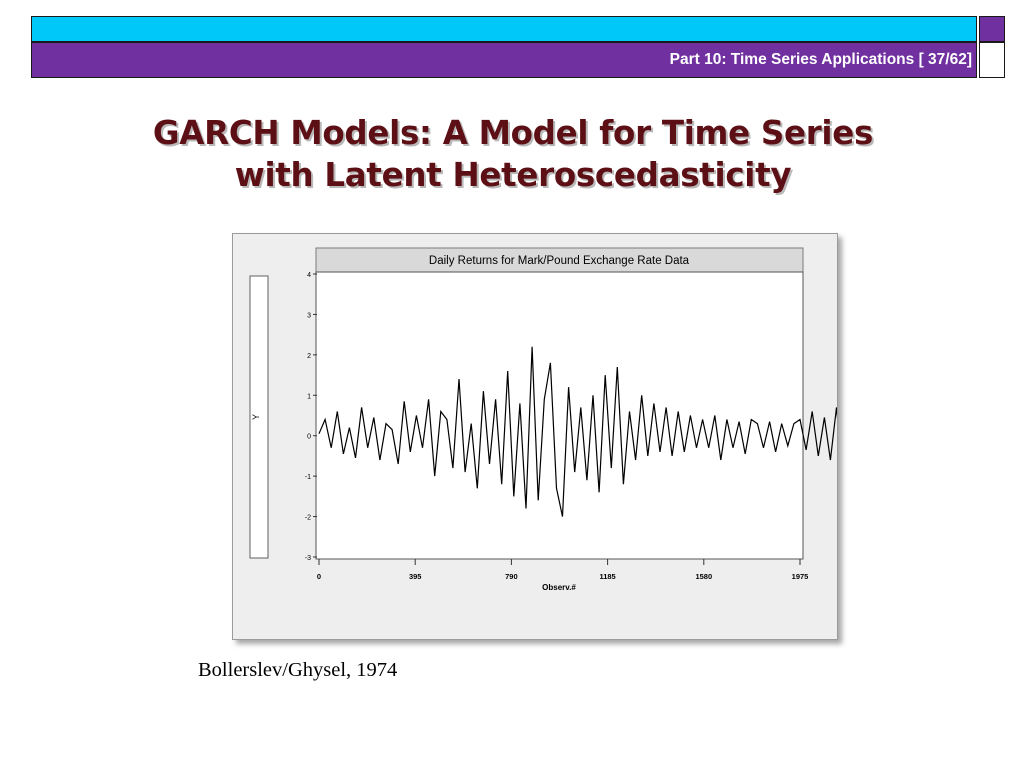  I want to click on y-axis-ticks: -3 -2 -1 0 1 2 3 4, so click(311, 417).